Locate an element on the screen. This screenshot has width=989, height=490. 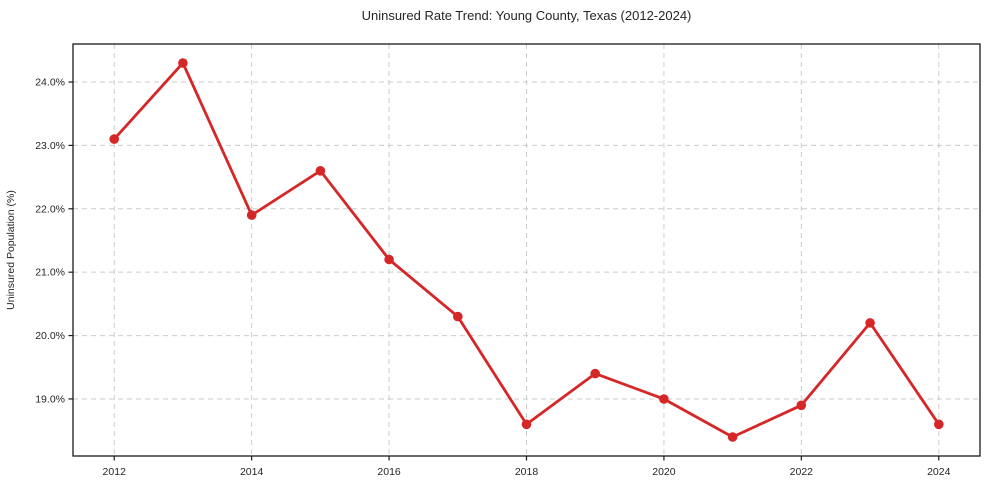
x-tick-label: 2024 is located at coordinates (939, 472).